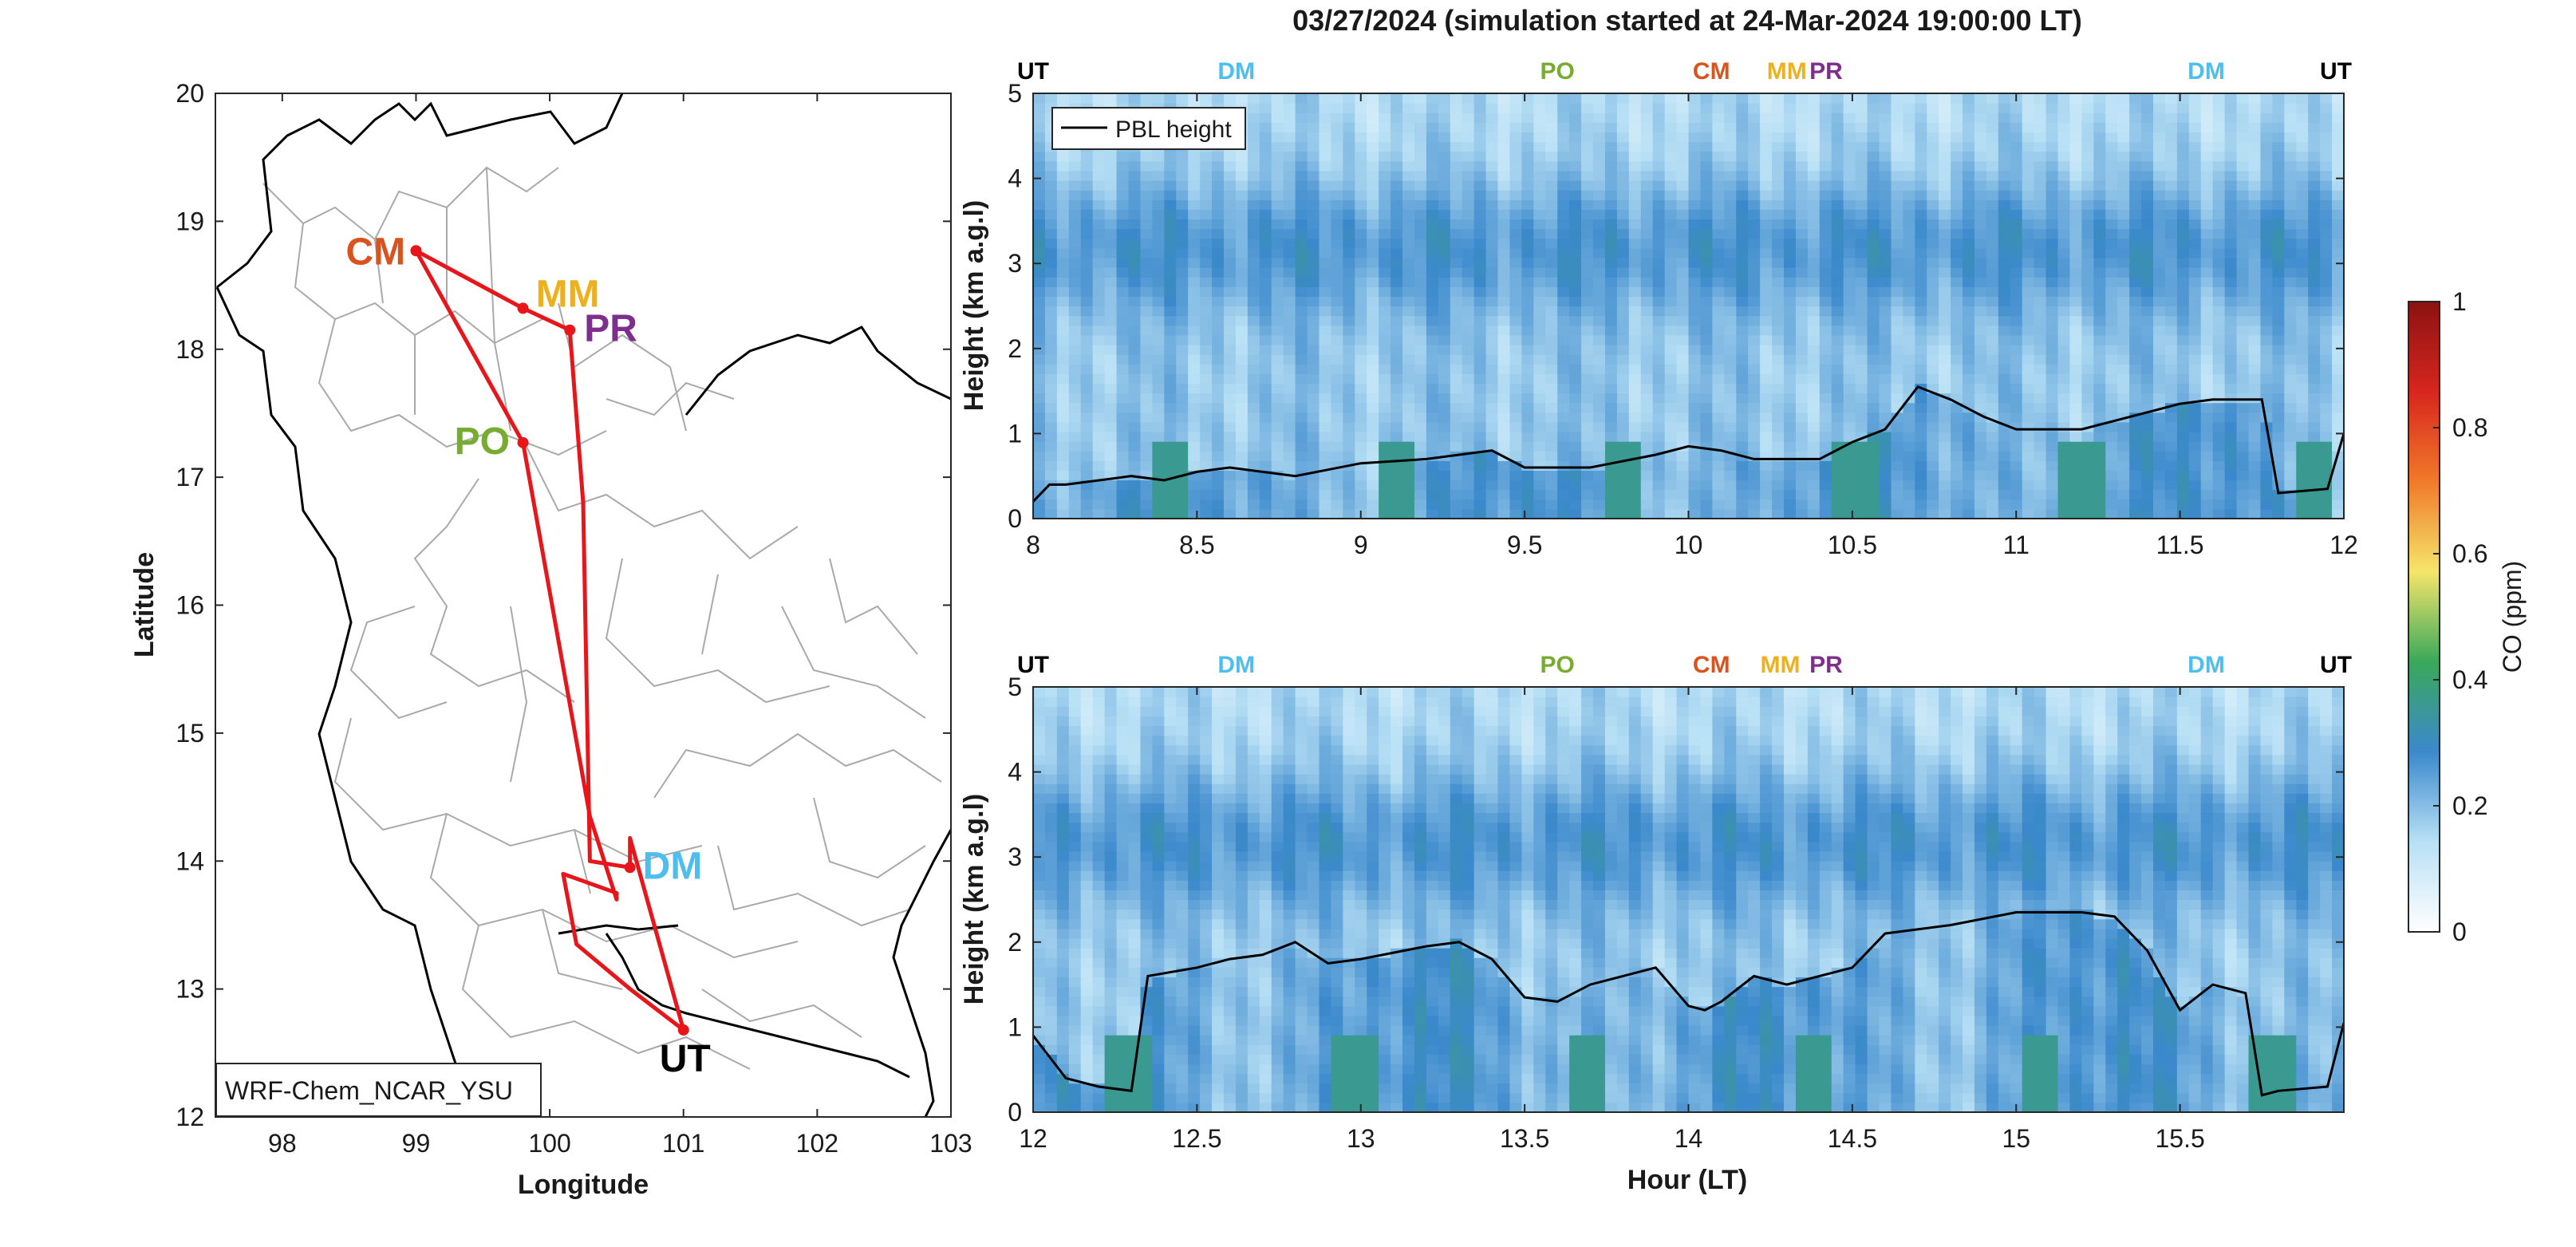 Image resolution: width=2576 pixels, height=1247 pixels. Describe the element at coordinates (379, 1090) in the screenshot. I see `model-label-frame` at that location.